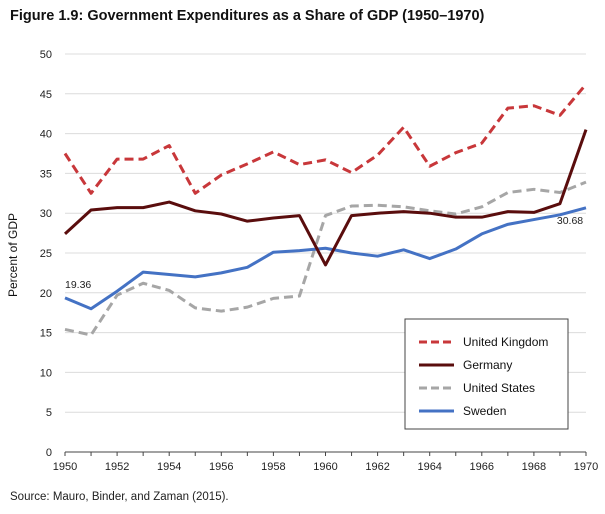 This screenshot has height=514, width=605. I want to click on x-tick-label: 1960, so click(325, 467).